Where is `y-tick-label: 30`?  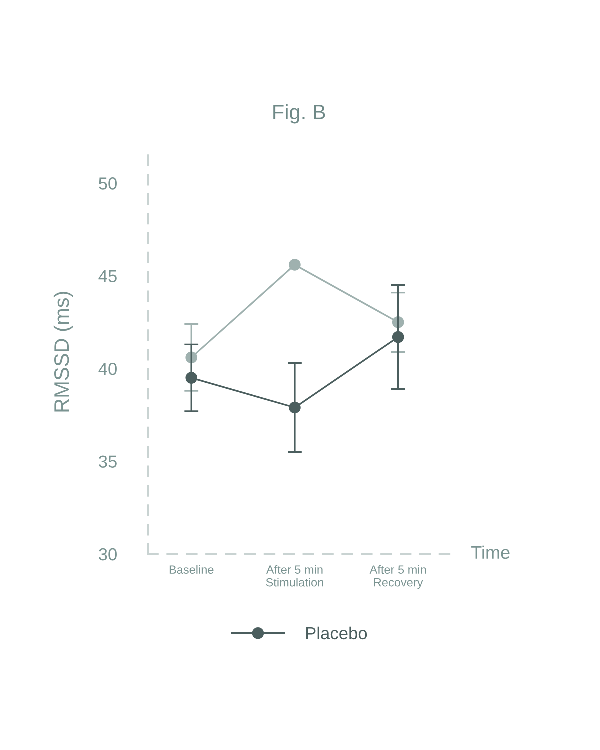 y-tick-label: 30 is located at coordinates (108, 554).